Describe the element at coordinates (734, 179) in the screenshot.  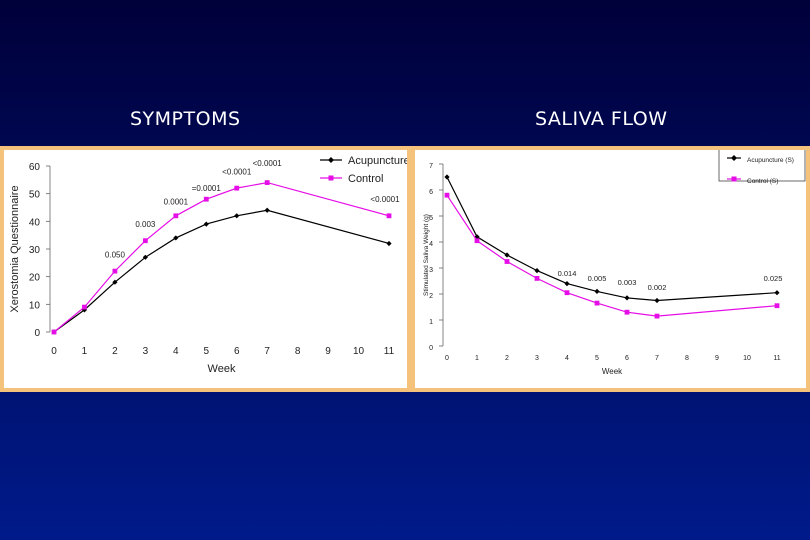
I see `saliva-legend-marker-control` at that location.